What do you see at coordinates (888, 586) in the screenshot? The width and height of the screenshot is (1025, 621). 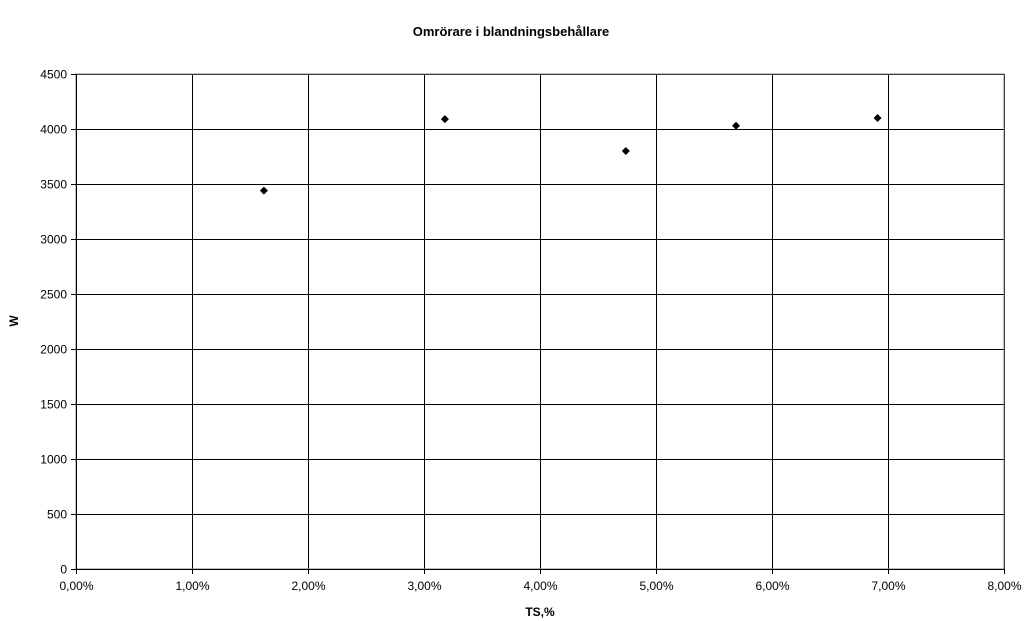 I see `x-tick-label: 7,00%` at bounding box center [888, 586].